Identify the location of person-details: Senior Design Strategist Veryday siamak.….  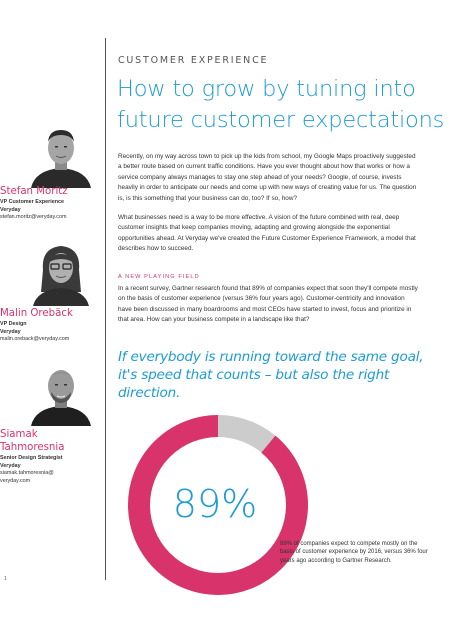
(36, 470).